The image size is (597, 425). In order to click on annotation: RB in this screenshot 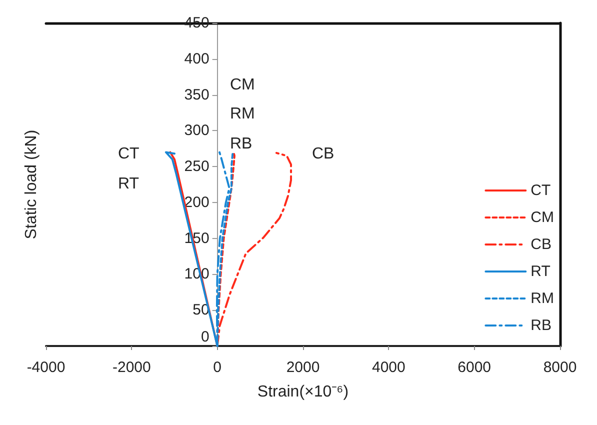, I will do `click(241, 144)`.